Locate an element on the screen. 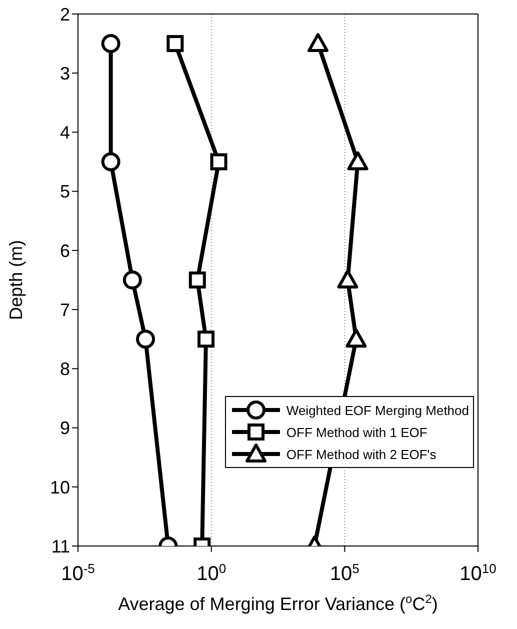 This screenshot has width=517, height=629. y-tick-label: 3 is located at coordinates (65, 74).